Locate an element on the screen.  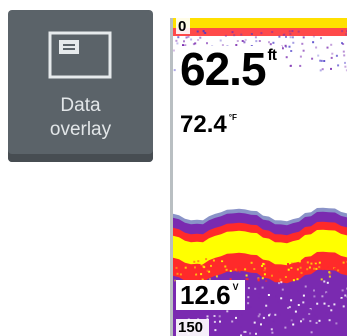
voltage-readout: 12.6 V is located at coordinates (210, 295).